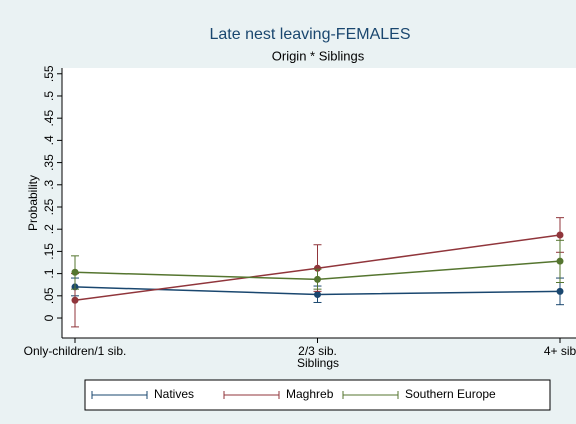 This screenshot has width=576, height=424. Describe the element at coordinates (174, 394) in the screenshot. I see `legend-label: Natives` at that location.